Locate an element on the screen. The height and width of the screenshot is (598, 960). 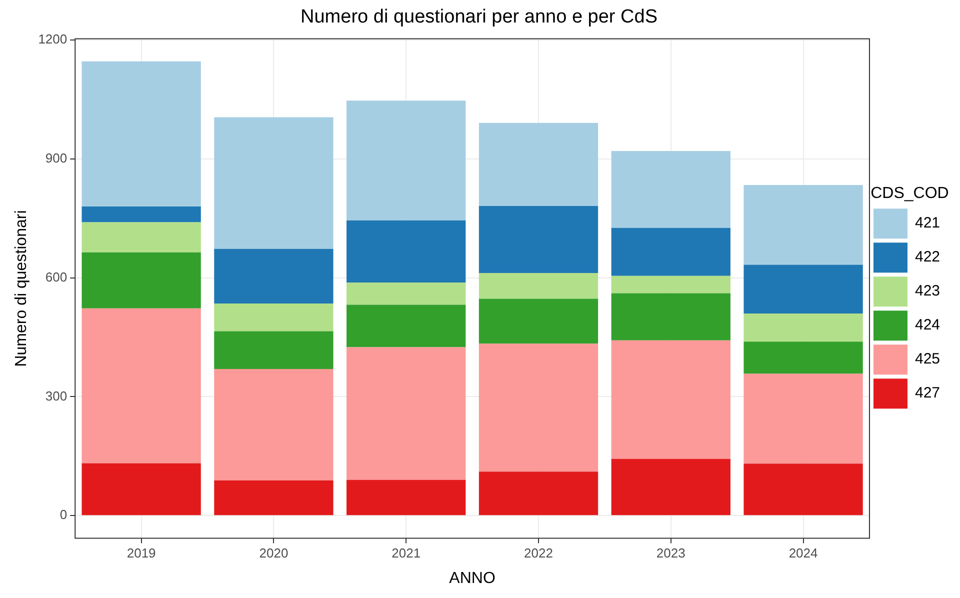
chart-title: Numero di questionari per anno e per CdS is located at coordinates (479, 17).